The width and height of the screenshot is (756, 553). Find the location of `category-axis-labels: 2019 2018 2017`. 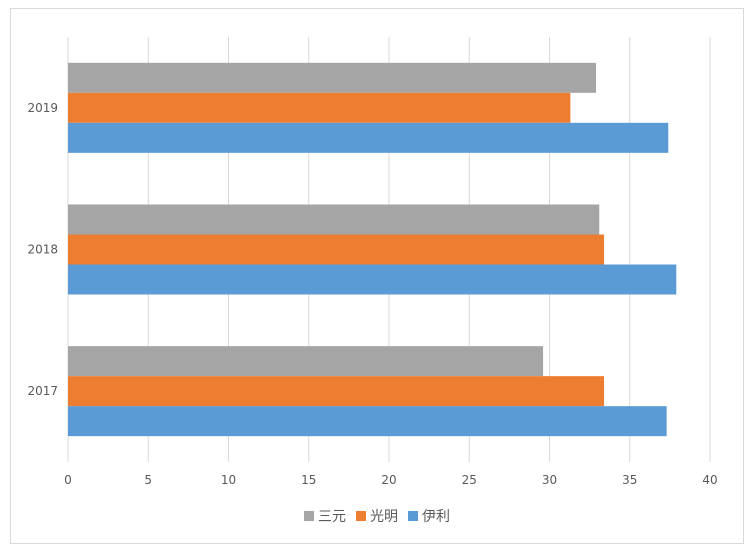

category-axis-labels: 2019 2018 2017 is located at coordinates (42, 249).